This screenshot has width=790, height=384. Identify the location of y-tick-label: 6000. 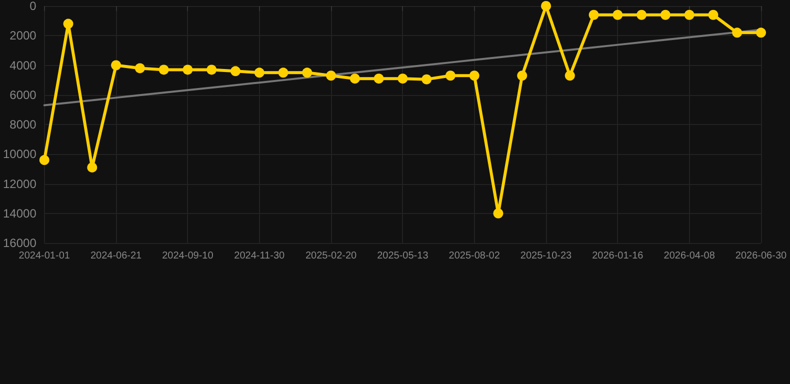
(23, 95).